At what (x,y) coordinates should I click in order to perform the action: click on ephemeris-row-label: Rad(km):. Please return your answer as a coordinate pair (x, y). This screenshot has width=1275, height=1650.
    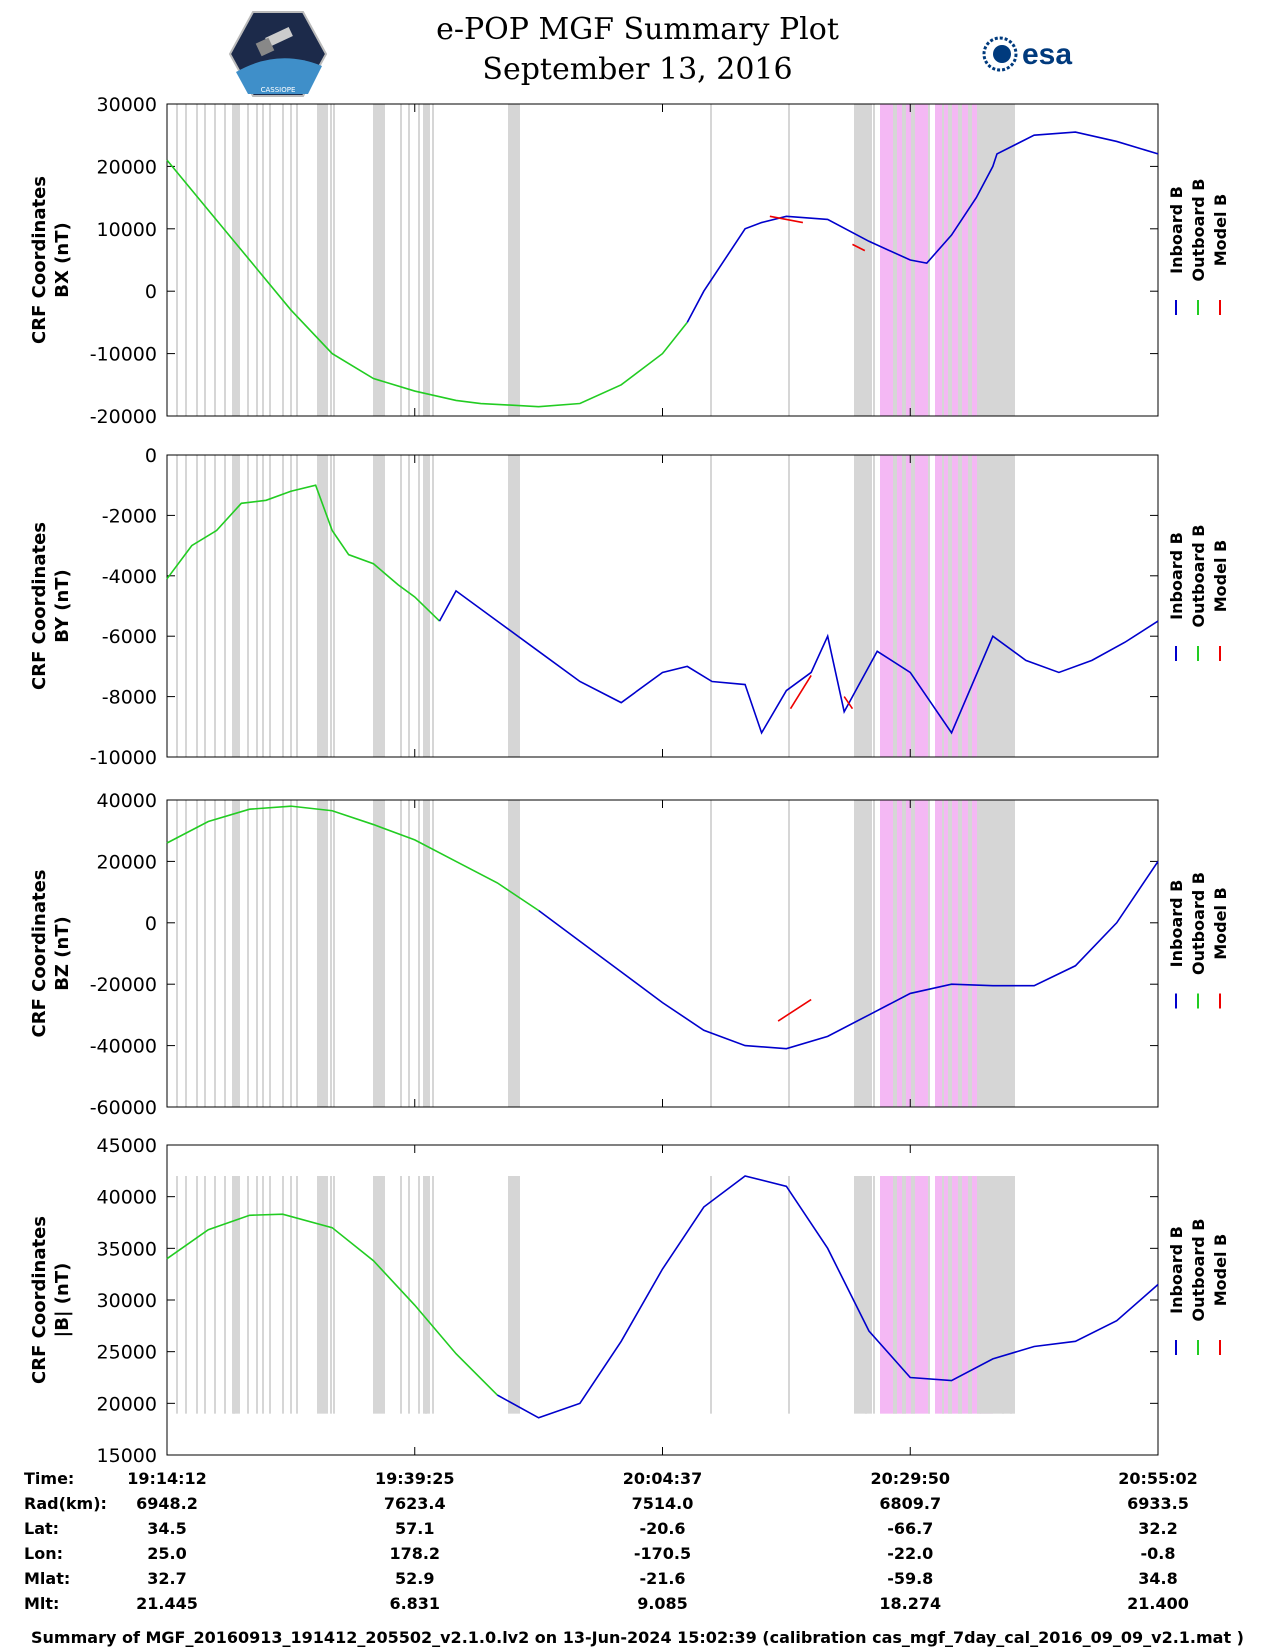
    Looking at the image, I should click on (65, 1503).